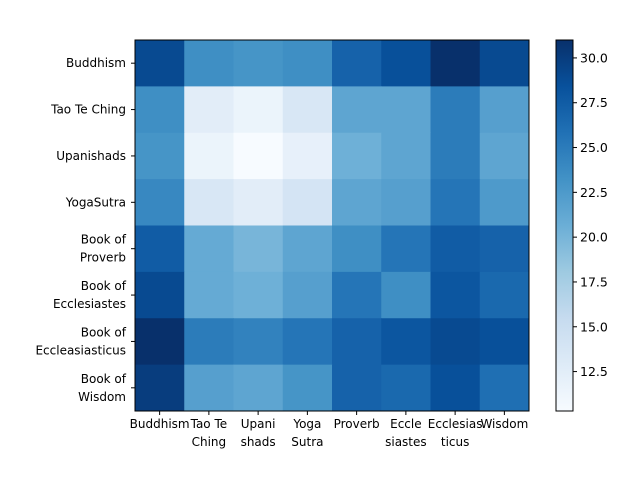 The image size is (640, 480). I want to click on heatmap-cell-r1-c5, so click(406, 110).